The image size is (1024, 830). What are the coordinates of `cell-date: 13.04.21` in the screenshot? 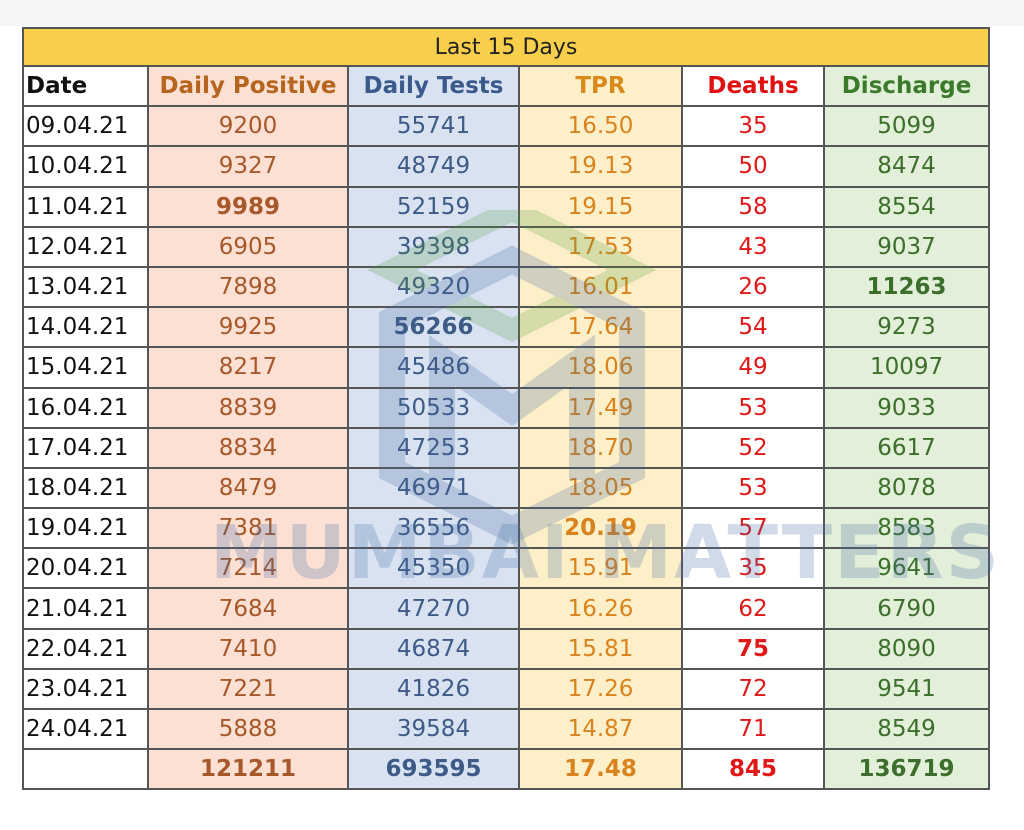 It's located at (85, 287).